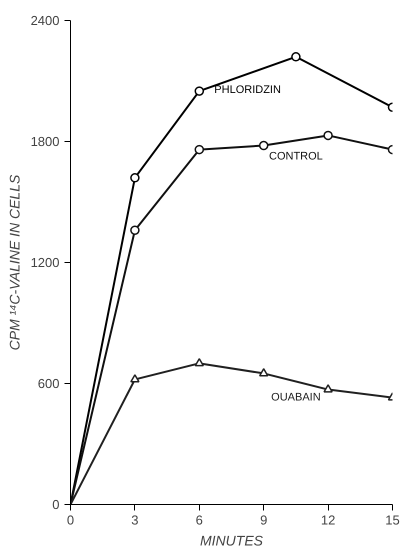 This screenshot has width=417, height=551. I want to click on x-axis-title: MINUTES, so click(232, 540).